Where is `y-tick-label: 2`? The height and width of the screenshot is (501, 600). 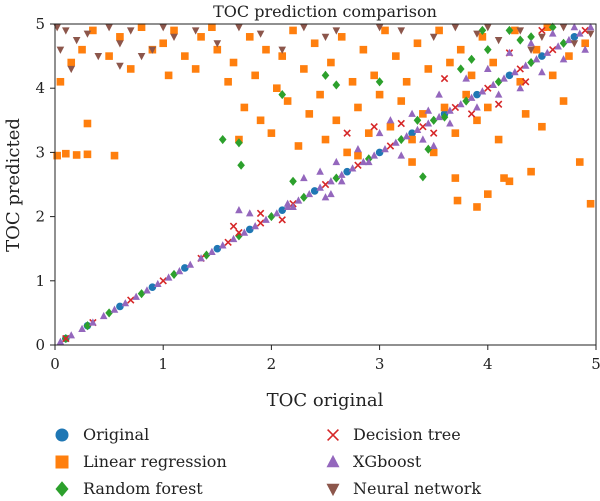 y-tick-label: 2 is located at coordinates (40, 217).